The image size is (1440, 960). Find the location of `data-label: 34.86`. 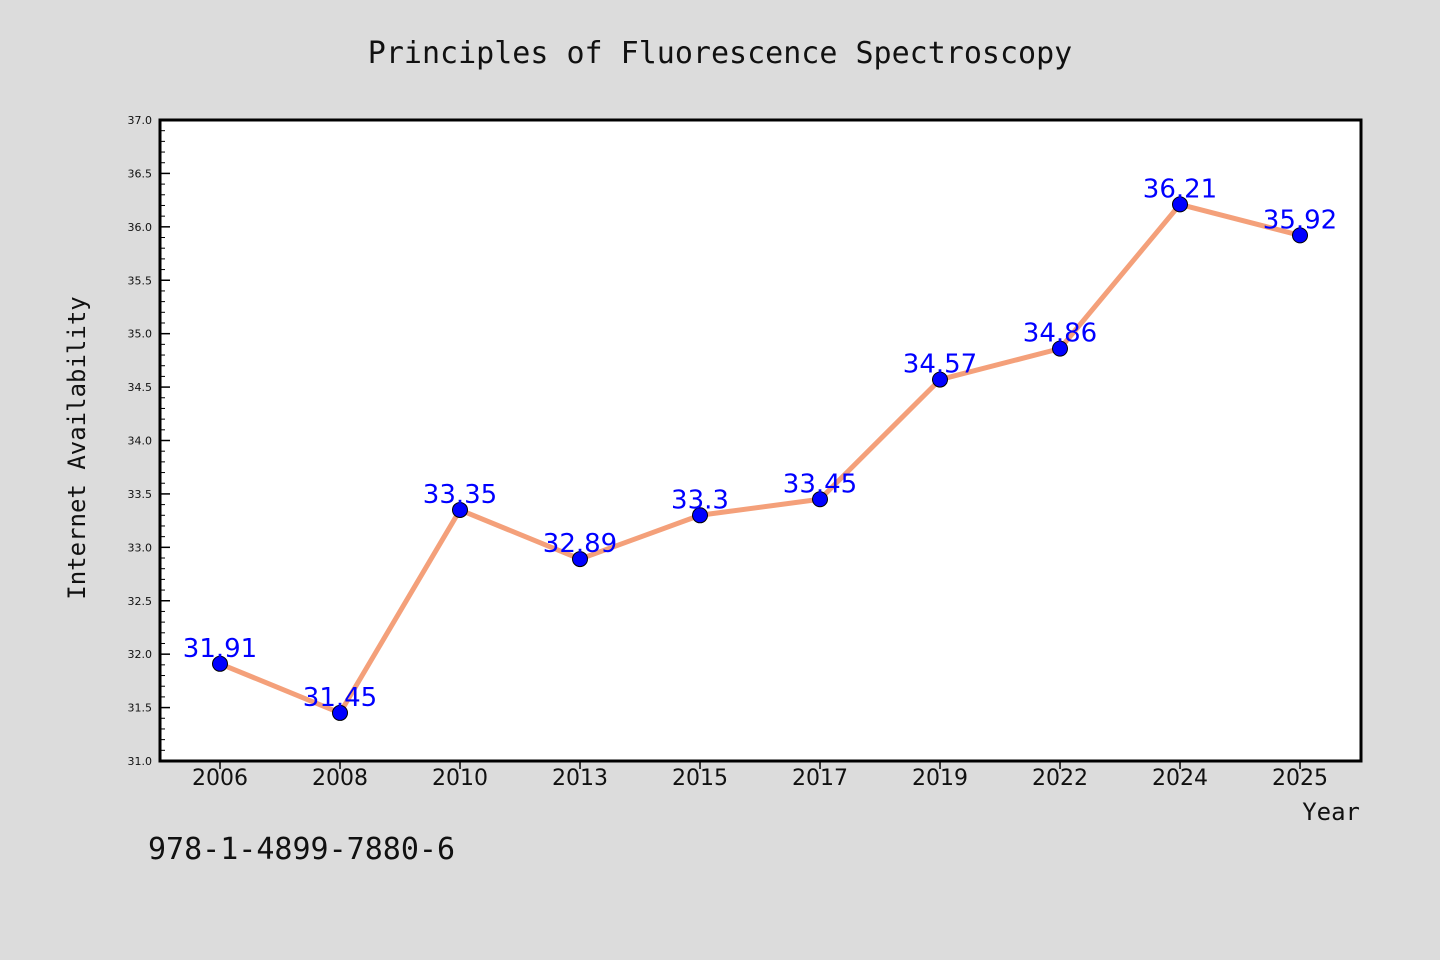

data-label: 34.86 is located at coordinates (1060, 334).